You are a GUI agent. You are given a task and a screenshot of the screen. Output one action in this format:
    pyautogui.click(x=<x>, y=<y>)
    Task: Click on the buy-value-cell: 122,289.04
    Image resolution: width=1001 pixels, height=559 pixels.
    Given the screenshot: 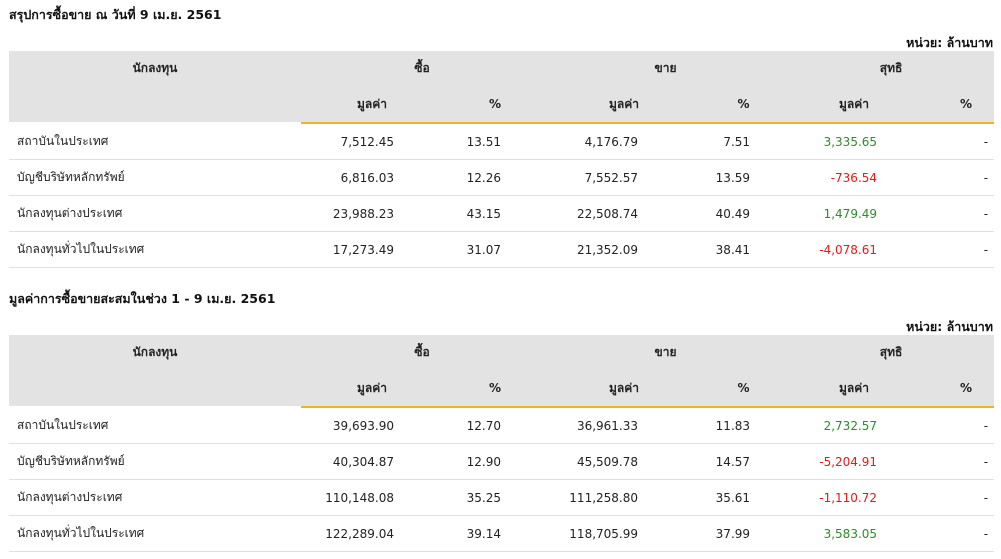 What is the action you would take?
    pyautogui.click(x=374, y=533)
    